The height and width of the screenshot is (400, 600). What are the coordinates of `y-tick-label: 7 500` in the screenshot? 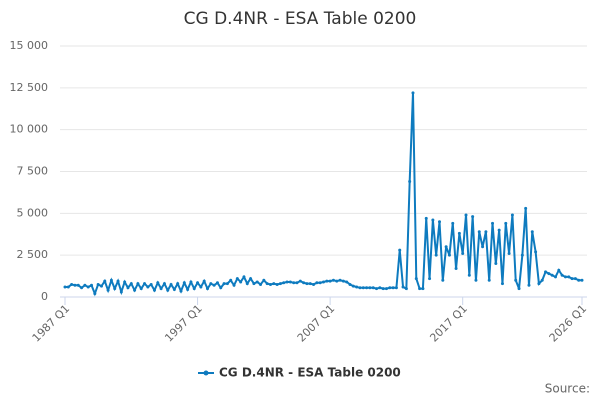 It's located at (33, 171).